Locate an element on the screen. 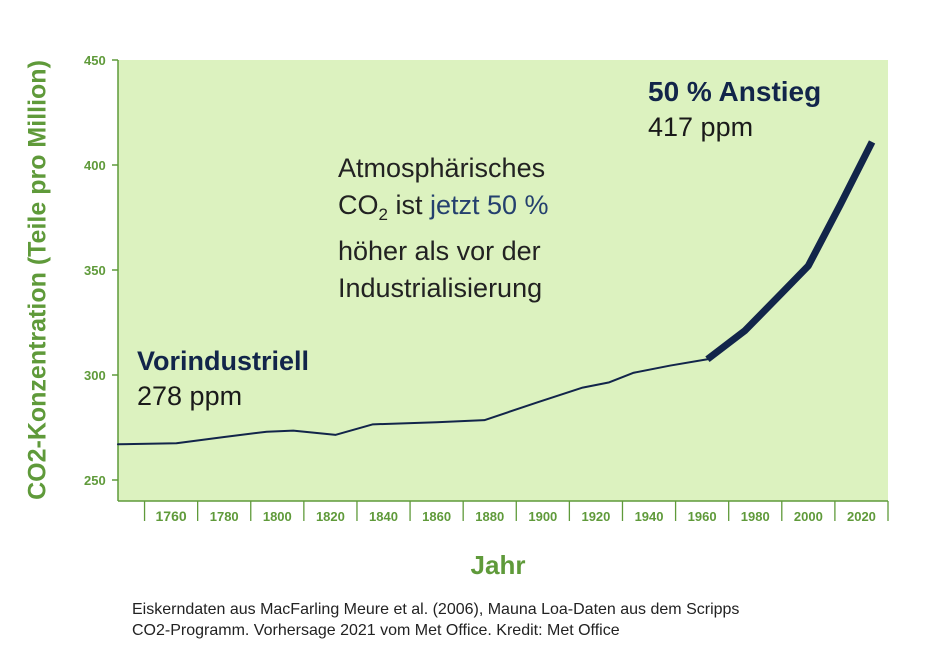 Image resolution: width=926 pixels, height=659 pixels. center-line-3: höher als vor der is located at coordinates (439, 251).